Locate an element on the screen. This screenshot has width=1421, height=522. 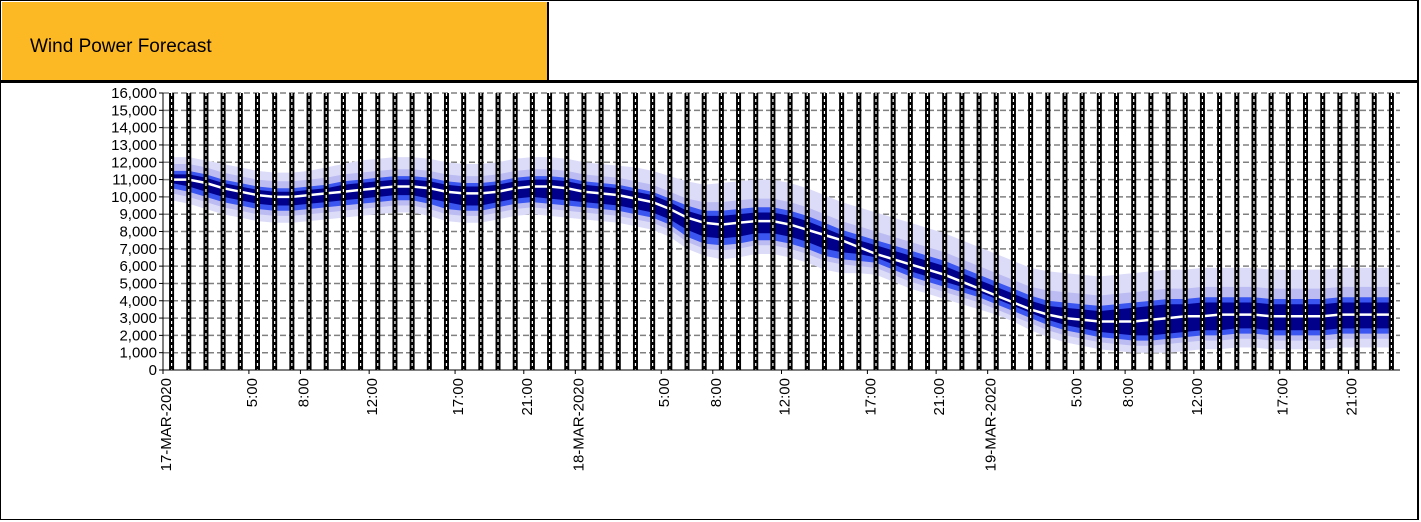
y-tick-label: 4,000 is located at coordinates (138, 301).